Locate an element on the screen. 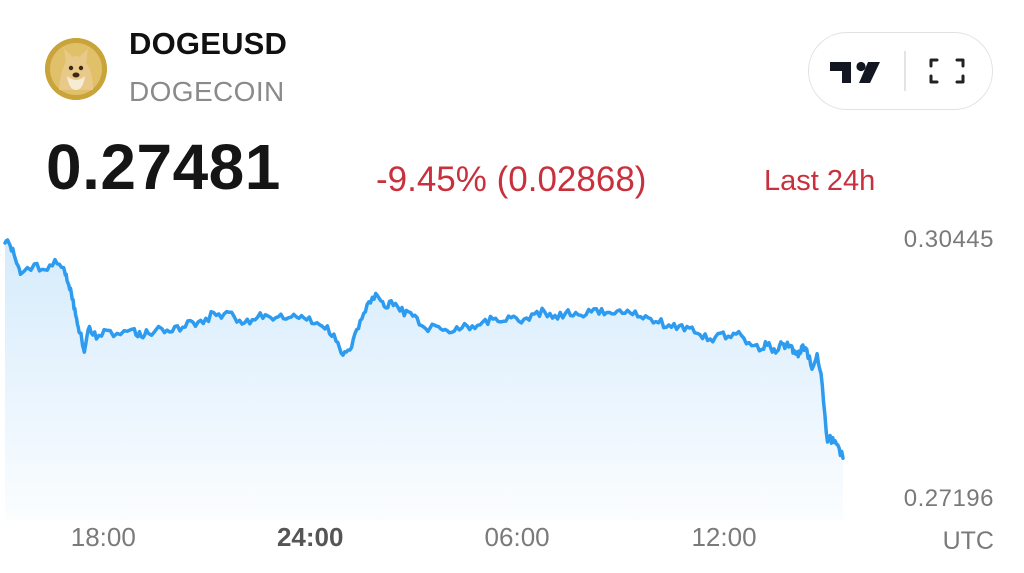 The width and height of the screenshot is (1024, 573). fullscreen-button is located at coordinates (947, 71).